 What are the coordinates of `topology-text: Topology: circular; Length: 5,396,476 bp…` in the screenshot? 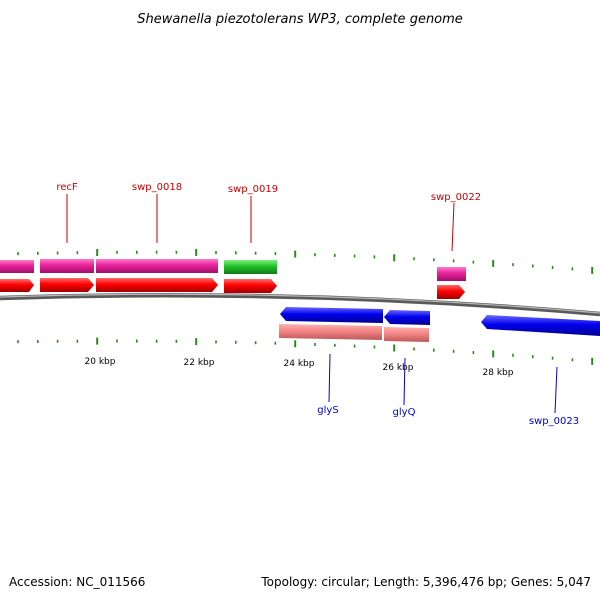 It's located at (425, 582).